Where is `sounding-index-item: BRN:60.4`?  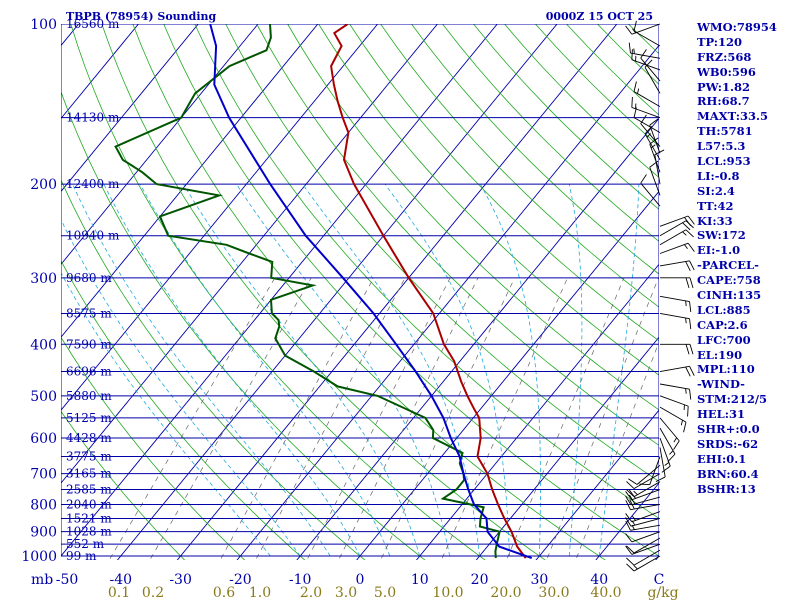
sounding-index-item: BRN:60.4 is located at coordinates (728, 473).